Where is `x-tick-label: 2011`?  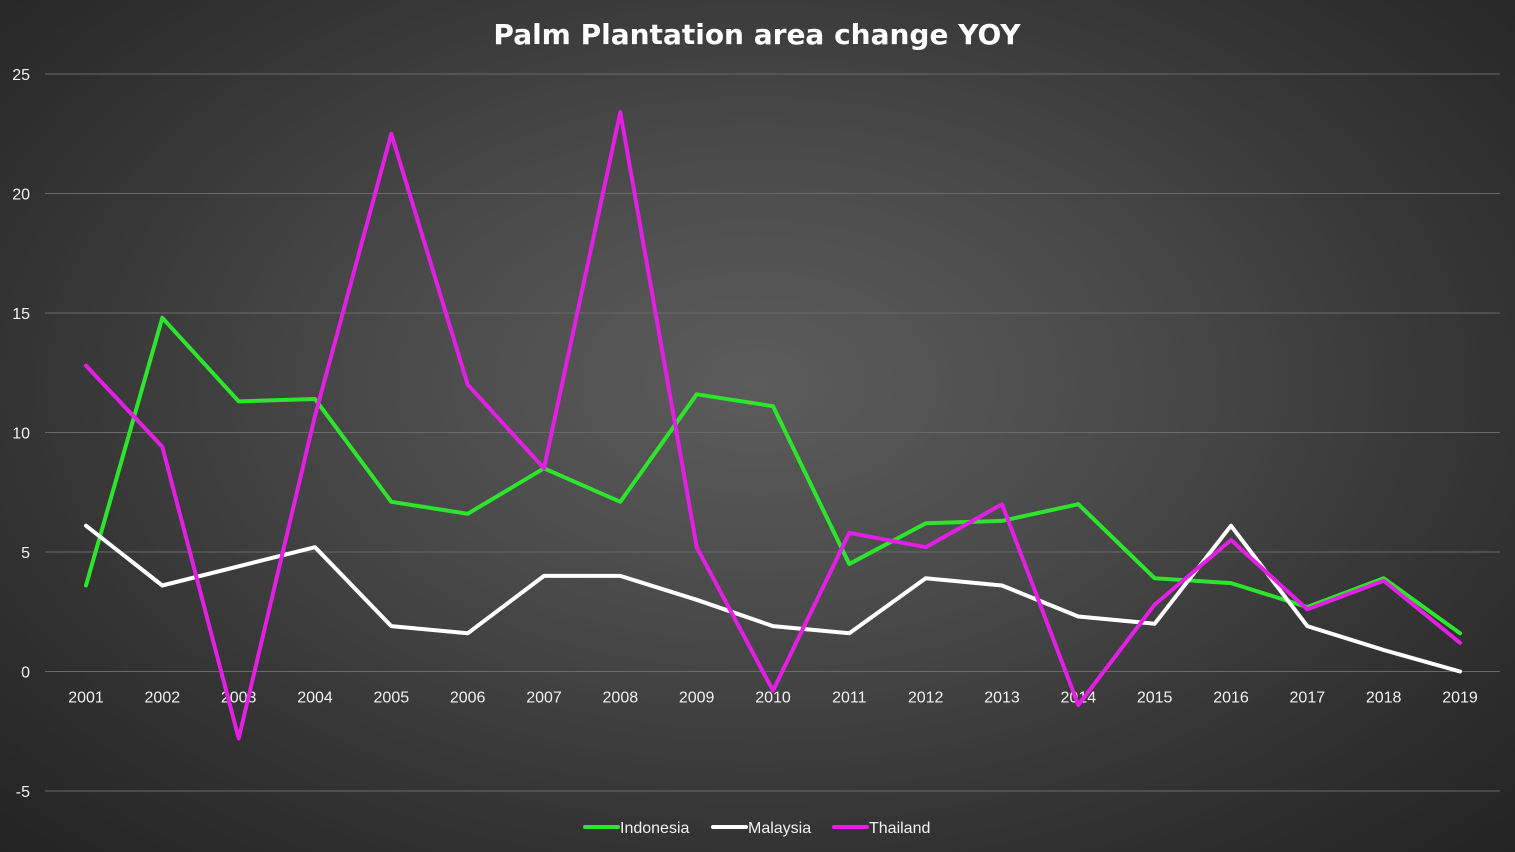 x-tick-label: 2011 is located at coordinates (849, 698).